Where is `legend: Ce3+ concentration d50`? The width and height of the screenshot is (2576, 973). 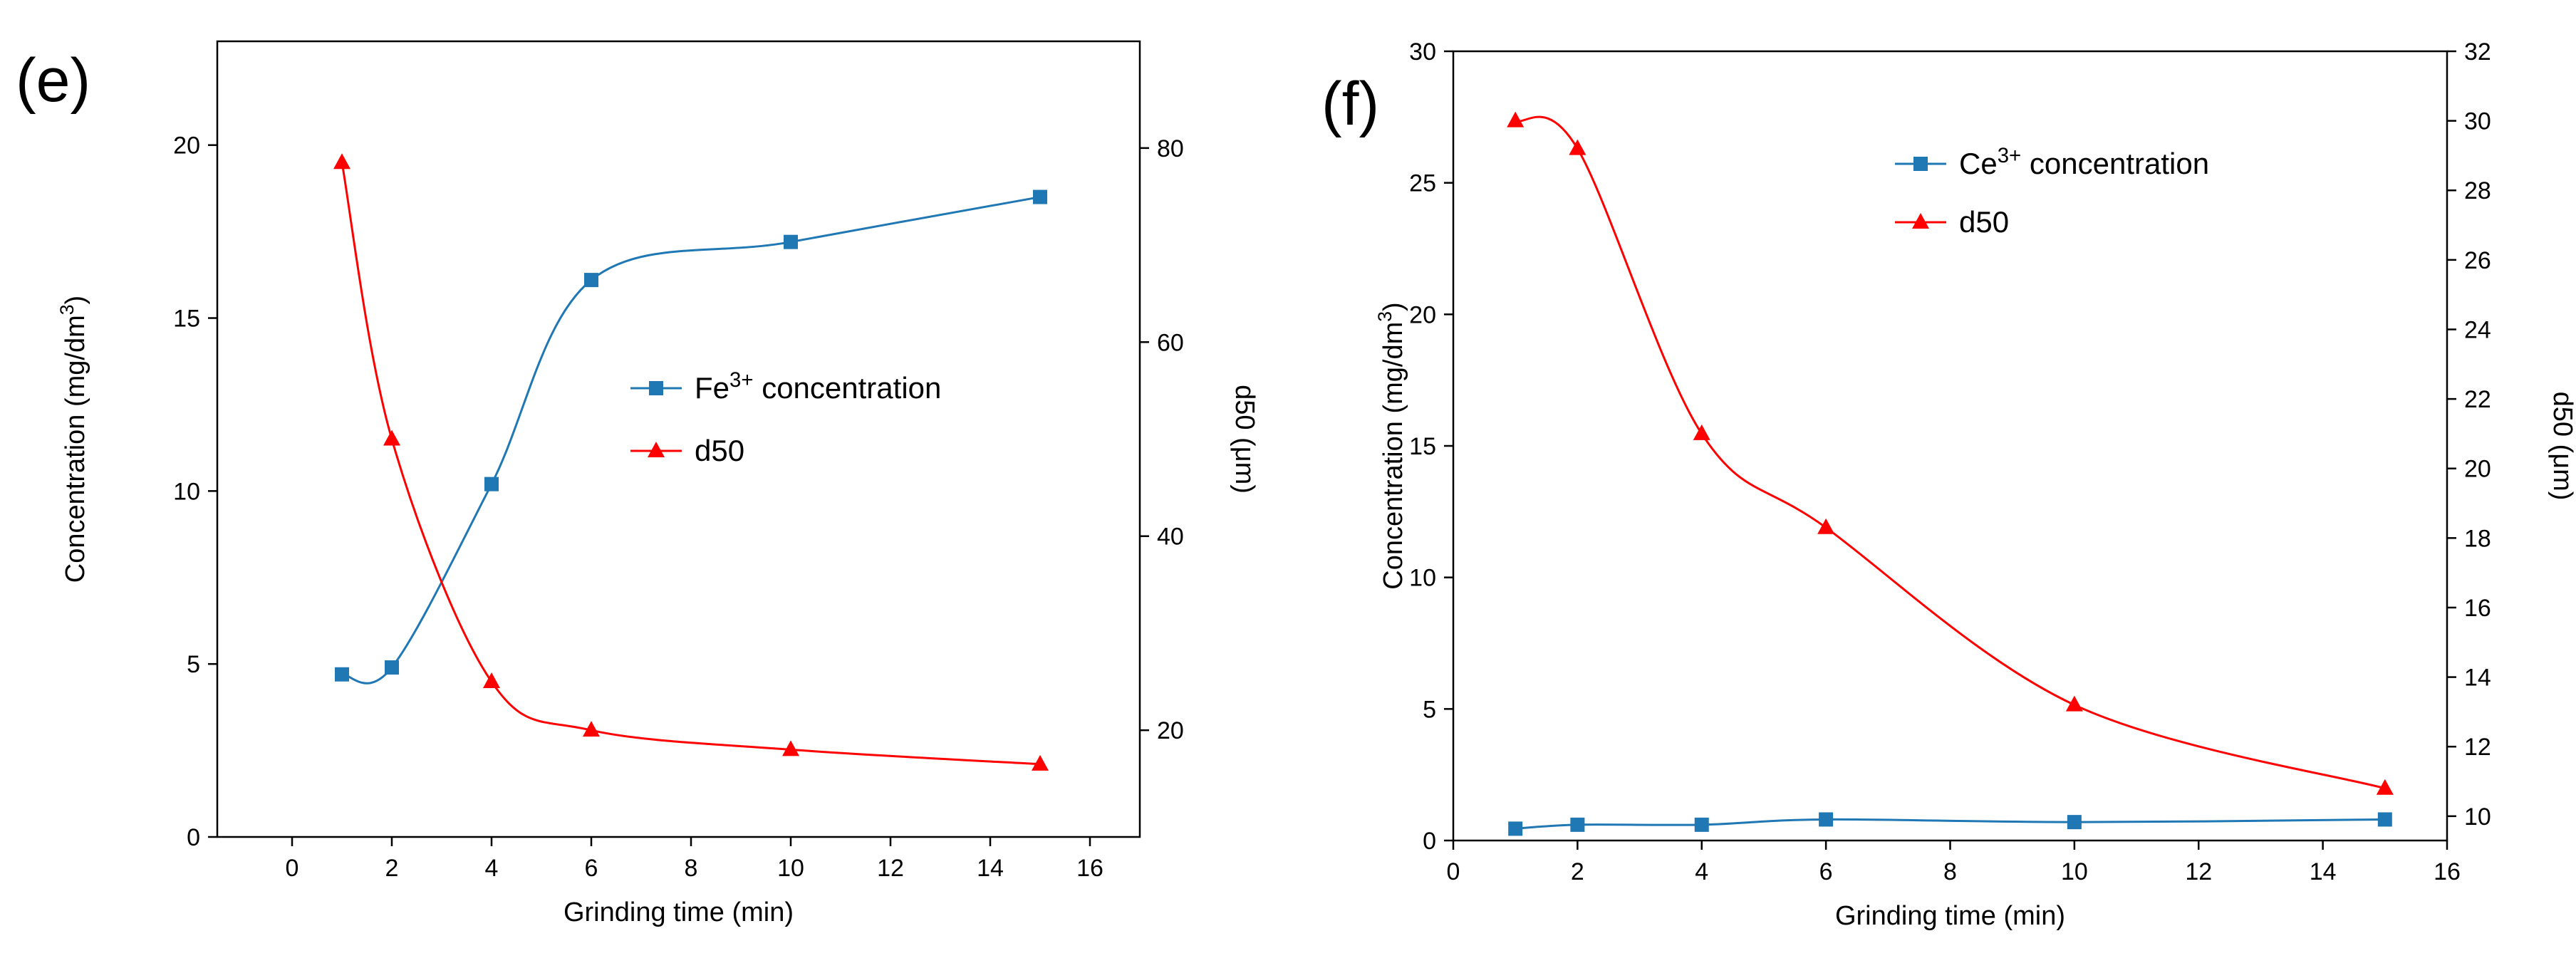 legend: Ce3+ concentration d50 is located at coordinates (2052, 191).